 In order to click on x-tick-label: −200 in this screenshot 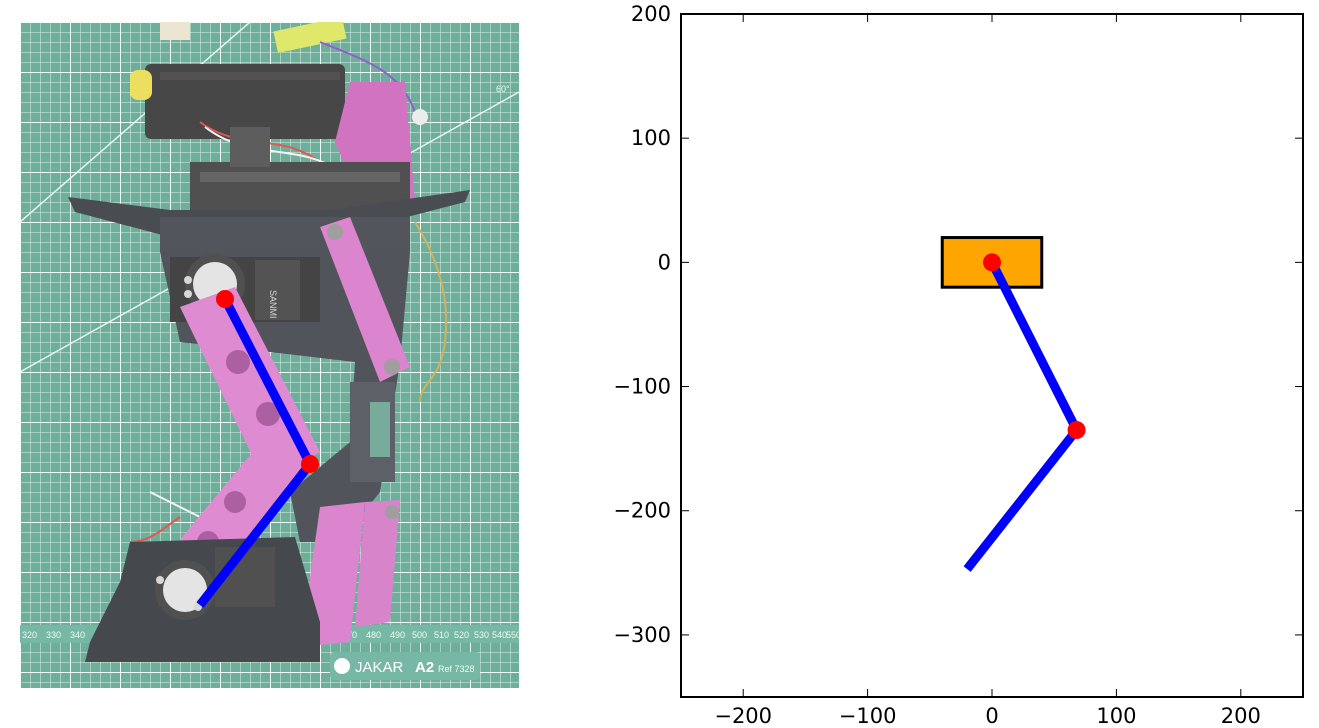, I will do `click(743, 716)`.